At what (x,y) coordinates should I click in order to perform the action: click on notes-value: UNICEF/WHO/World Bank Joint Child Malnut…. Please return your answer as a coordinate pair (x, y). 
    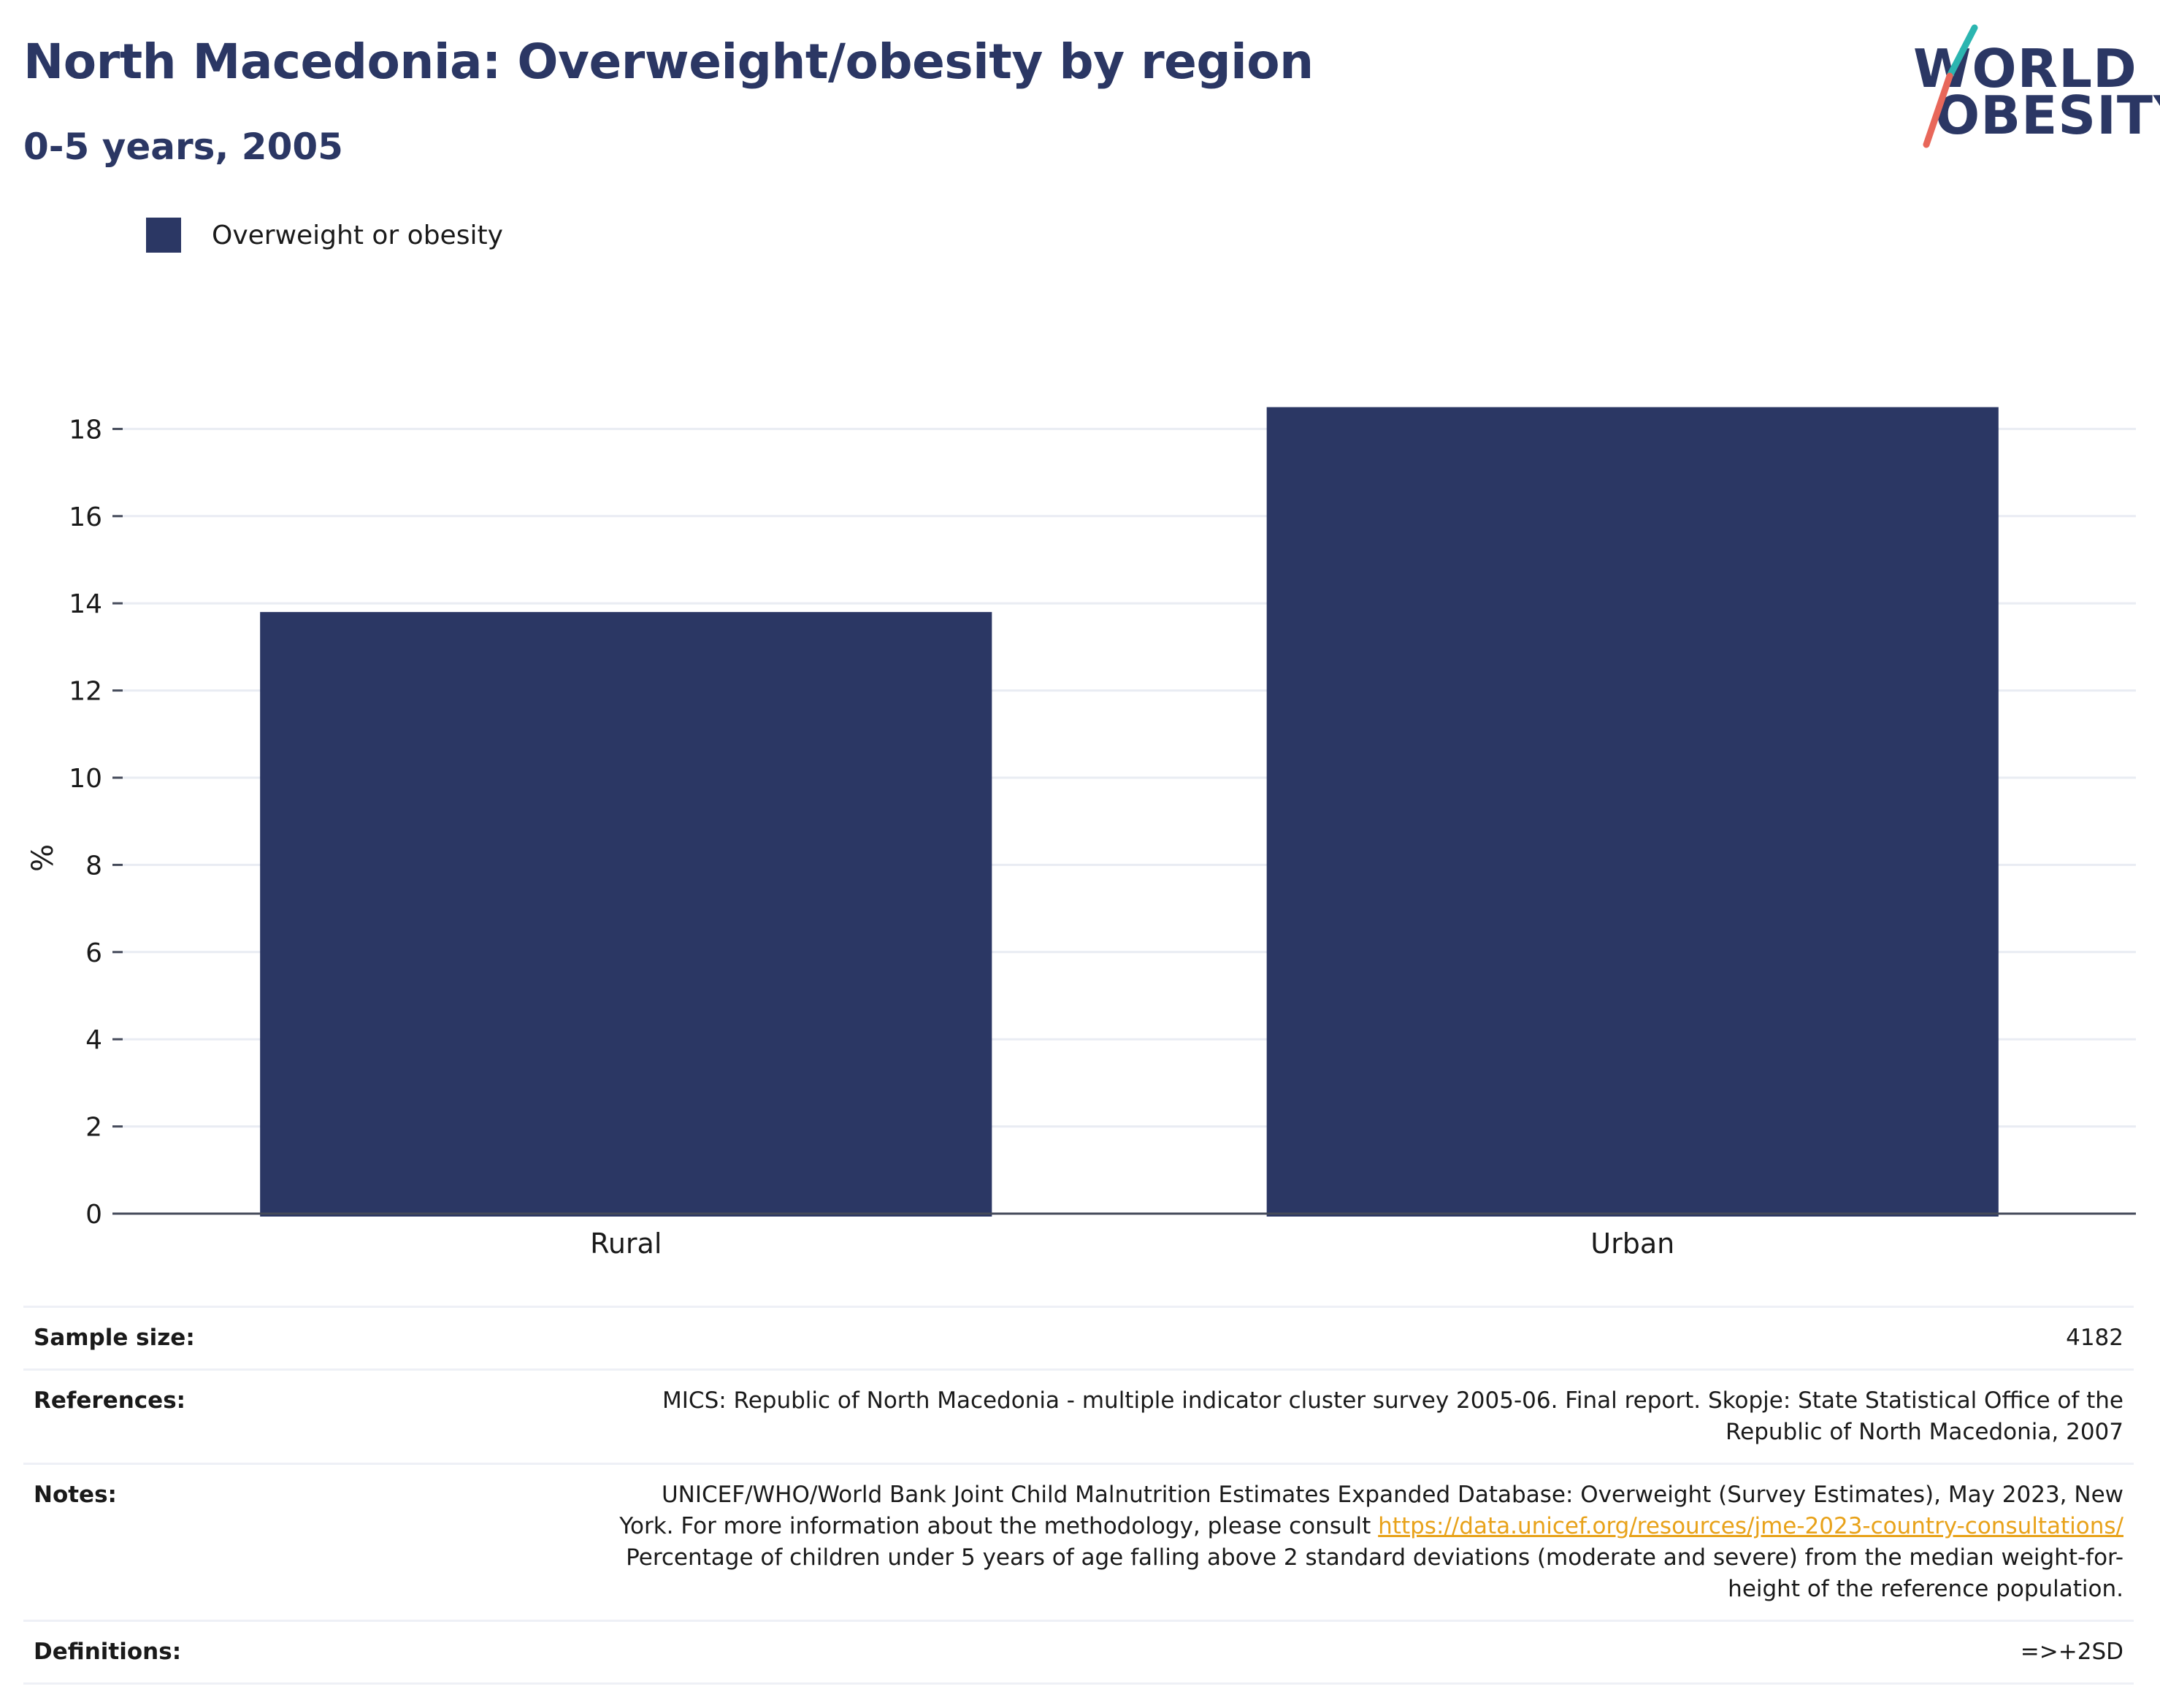
    Looking at the image, I should click on (1371, 1542).